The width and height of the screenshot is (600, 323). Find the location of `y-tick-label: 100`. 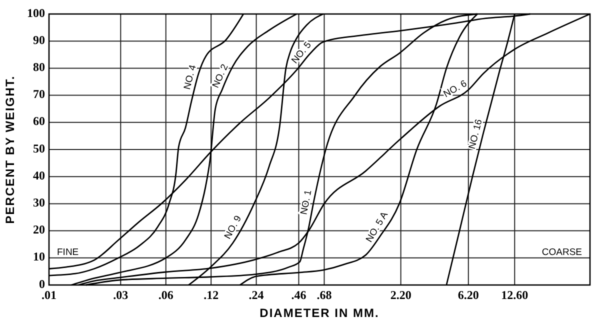

y-tick-label: 100 is located at coordinates (36, 13).